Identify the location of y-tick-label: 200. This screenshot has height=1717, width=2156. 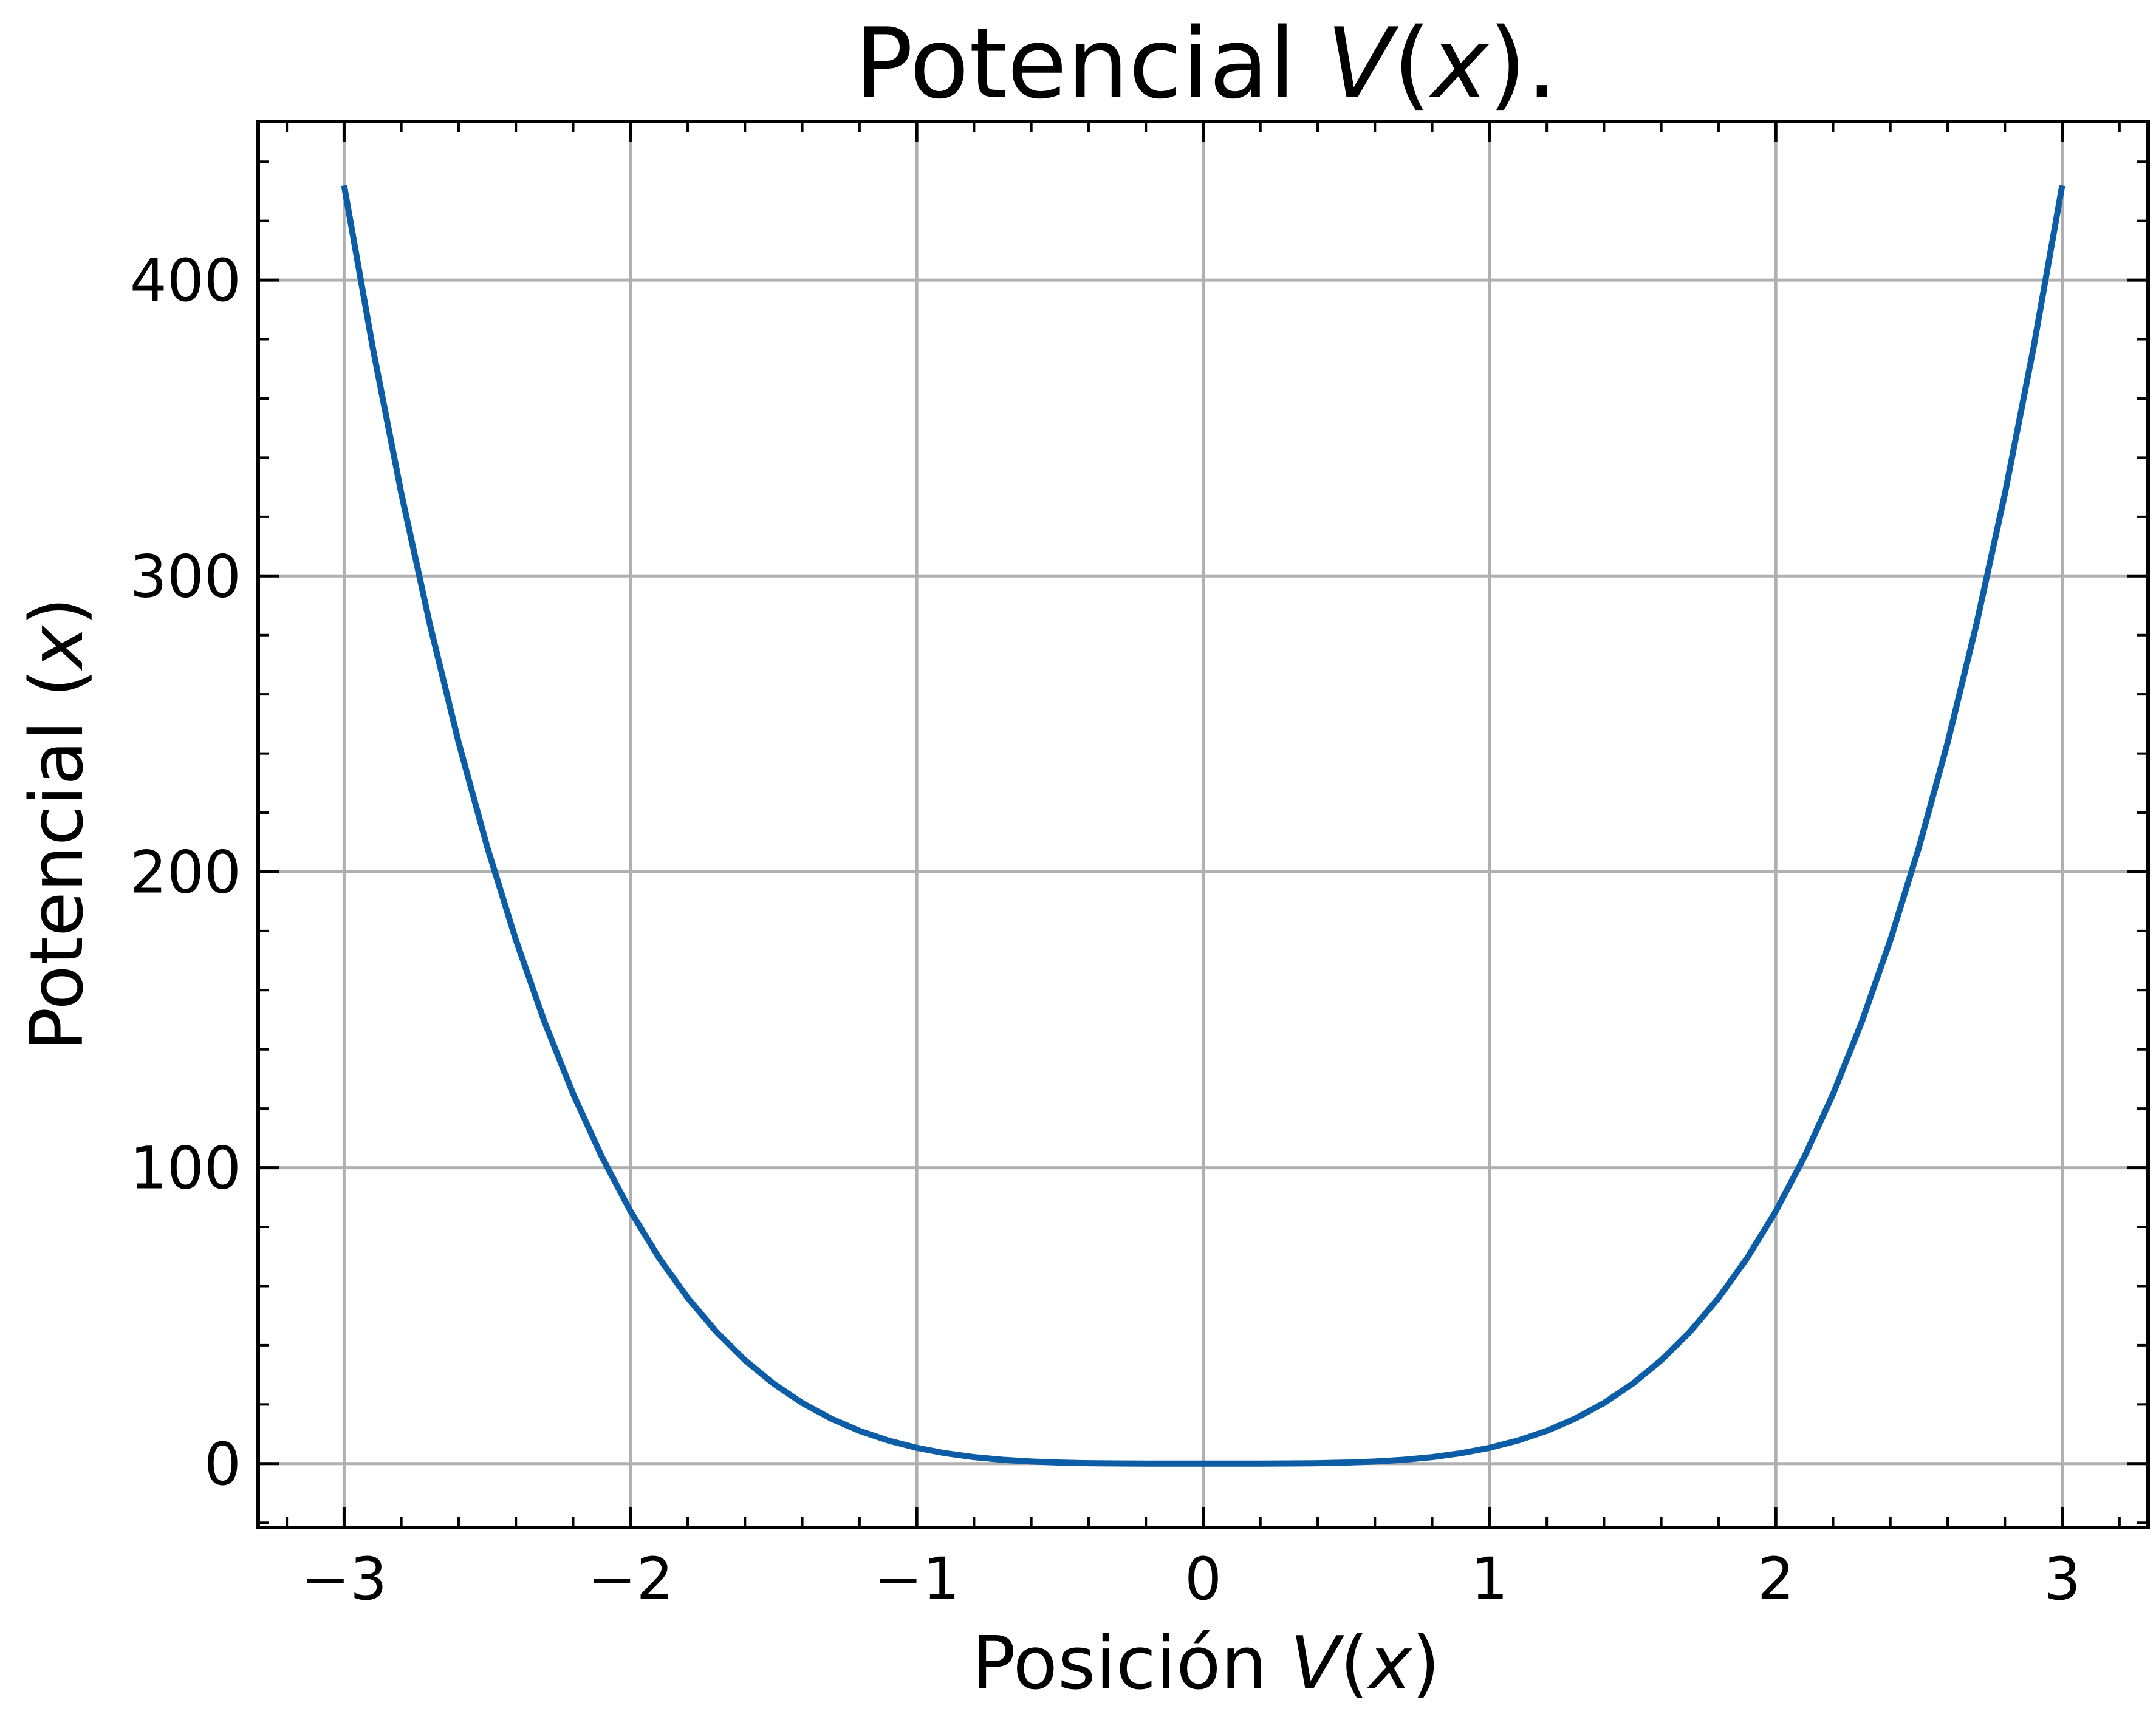
(185, 872).